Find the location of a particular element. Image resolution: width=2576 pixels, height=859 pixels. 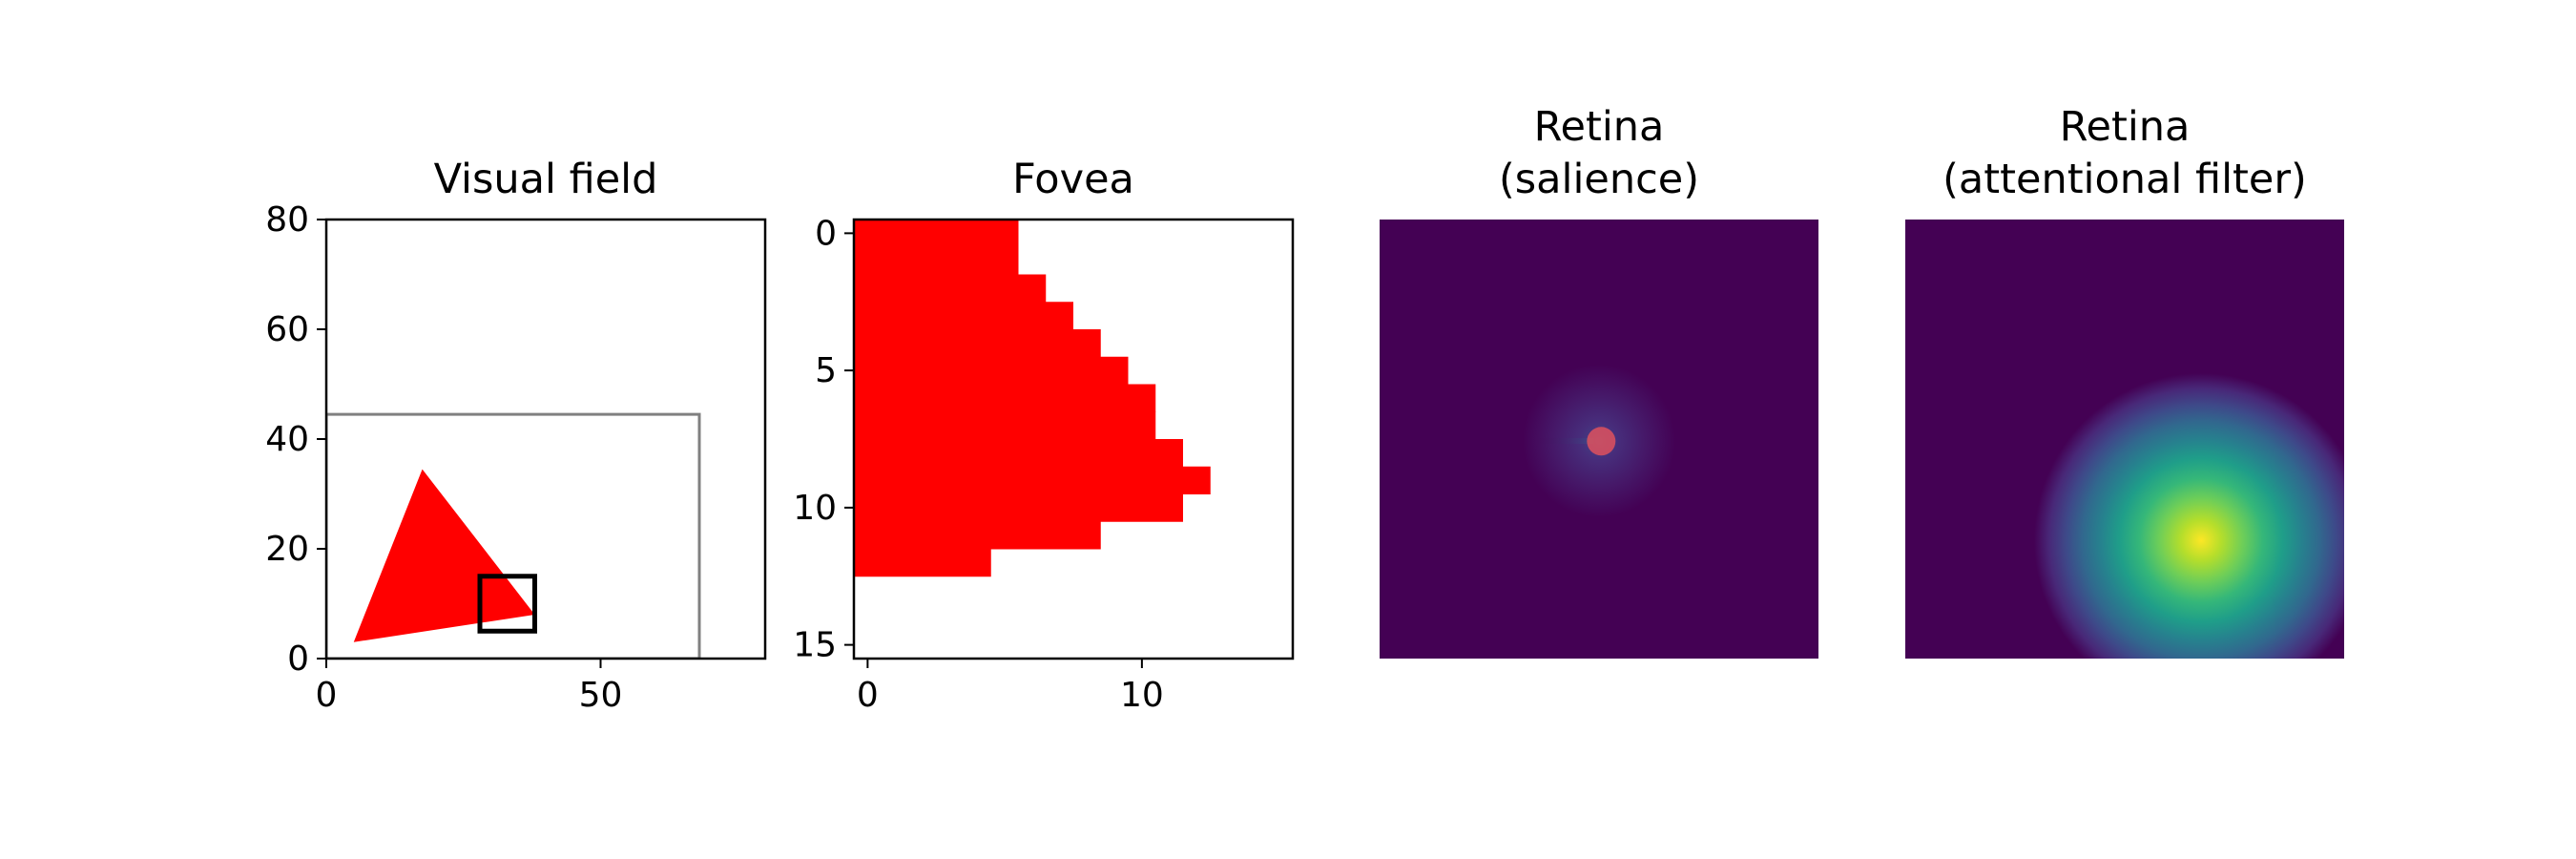

red-triangle is located at coordinates (444, 555).